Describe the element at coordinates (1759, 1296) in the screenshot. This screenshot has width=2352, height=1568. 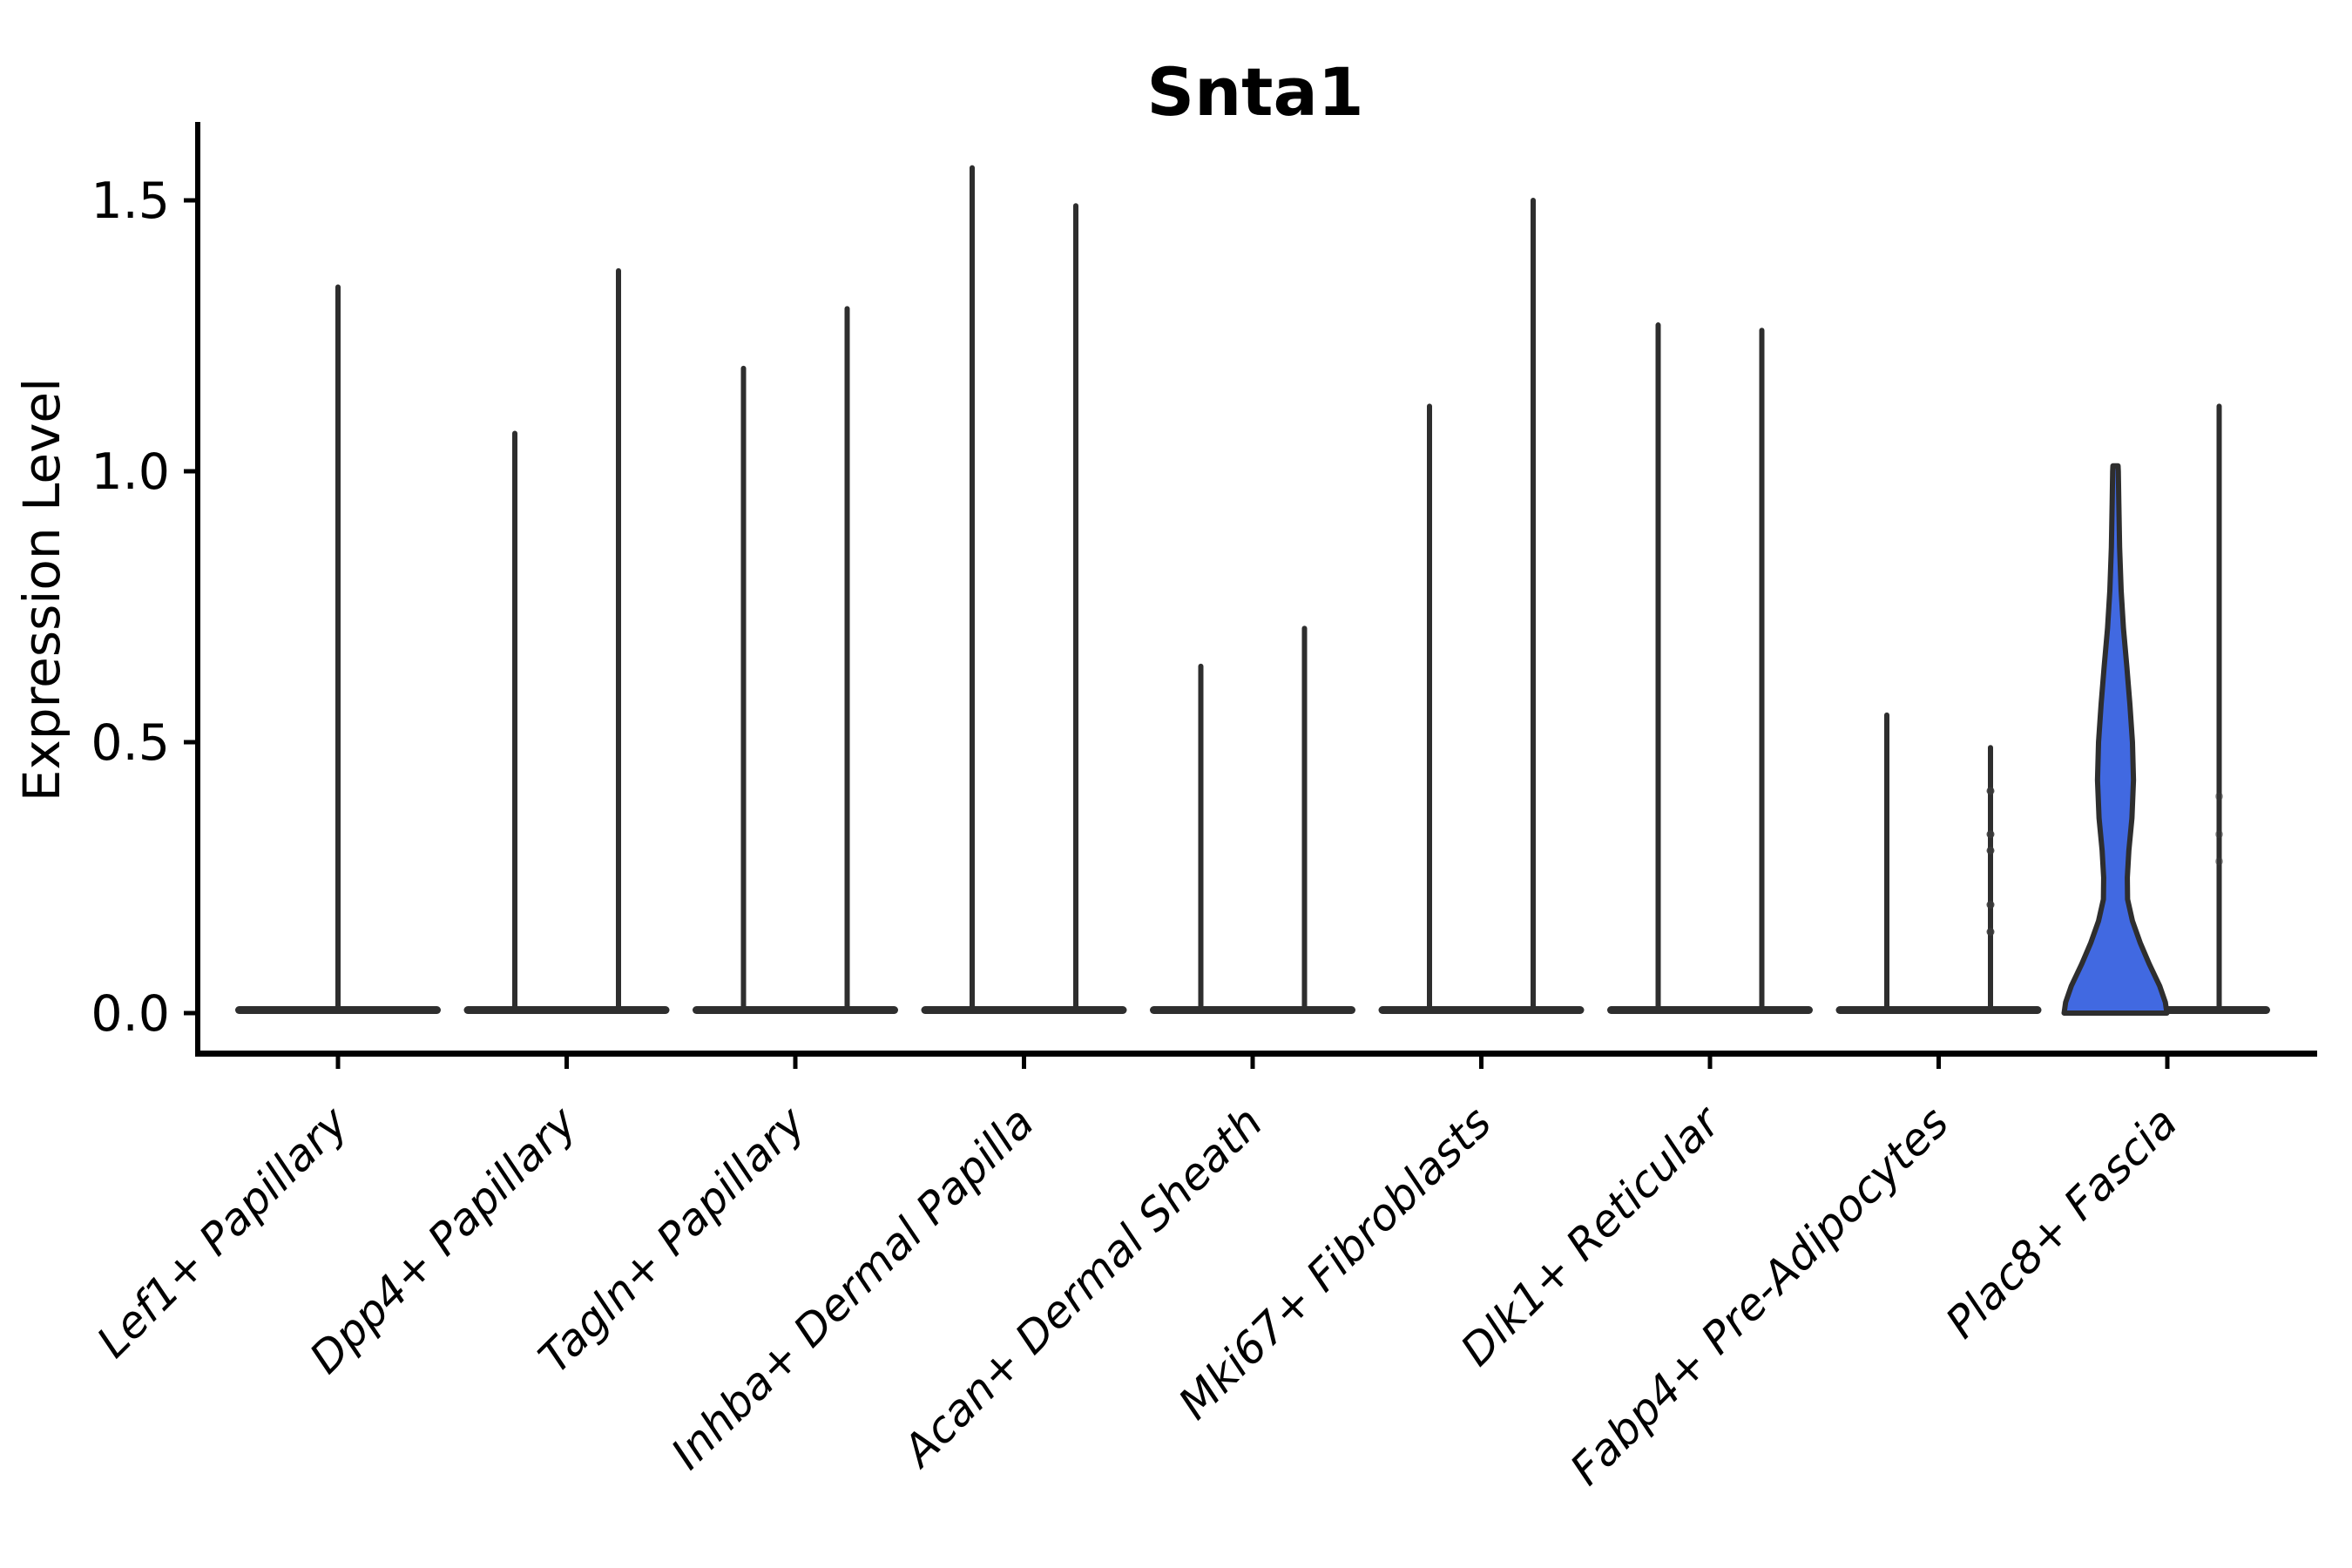
I see `x-tick-label-7: Fabp4+ Pre-Adipocytes` at that location.